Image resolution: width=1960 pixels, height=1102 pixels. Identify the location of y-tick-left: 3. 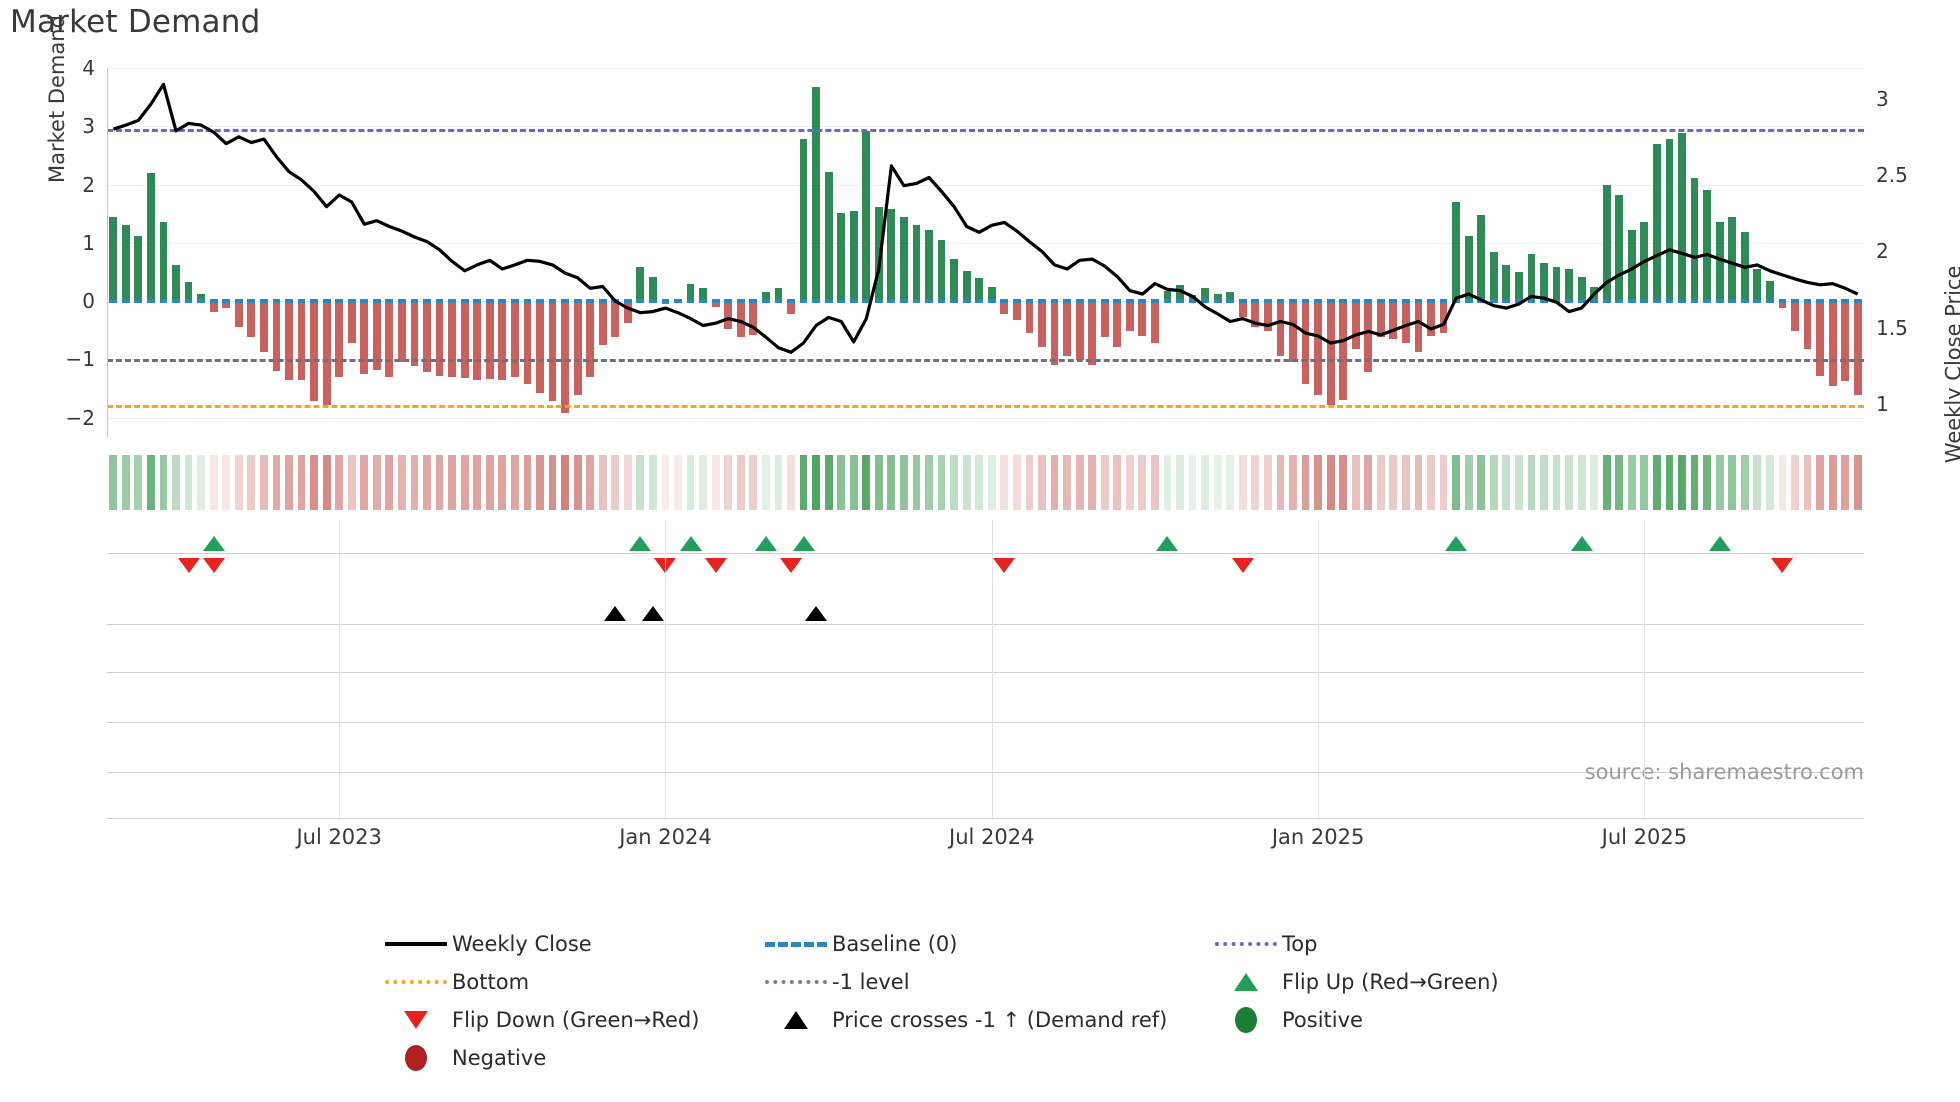
(88, 126).